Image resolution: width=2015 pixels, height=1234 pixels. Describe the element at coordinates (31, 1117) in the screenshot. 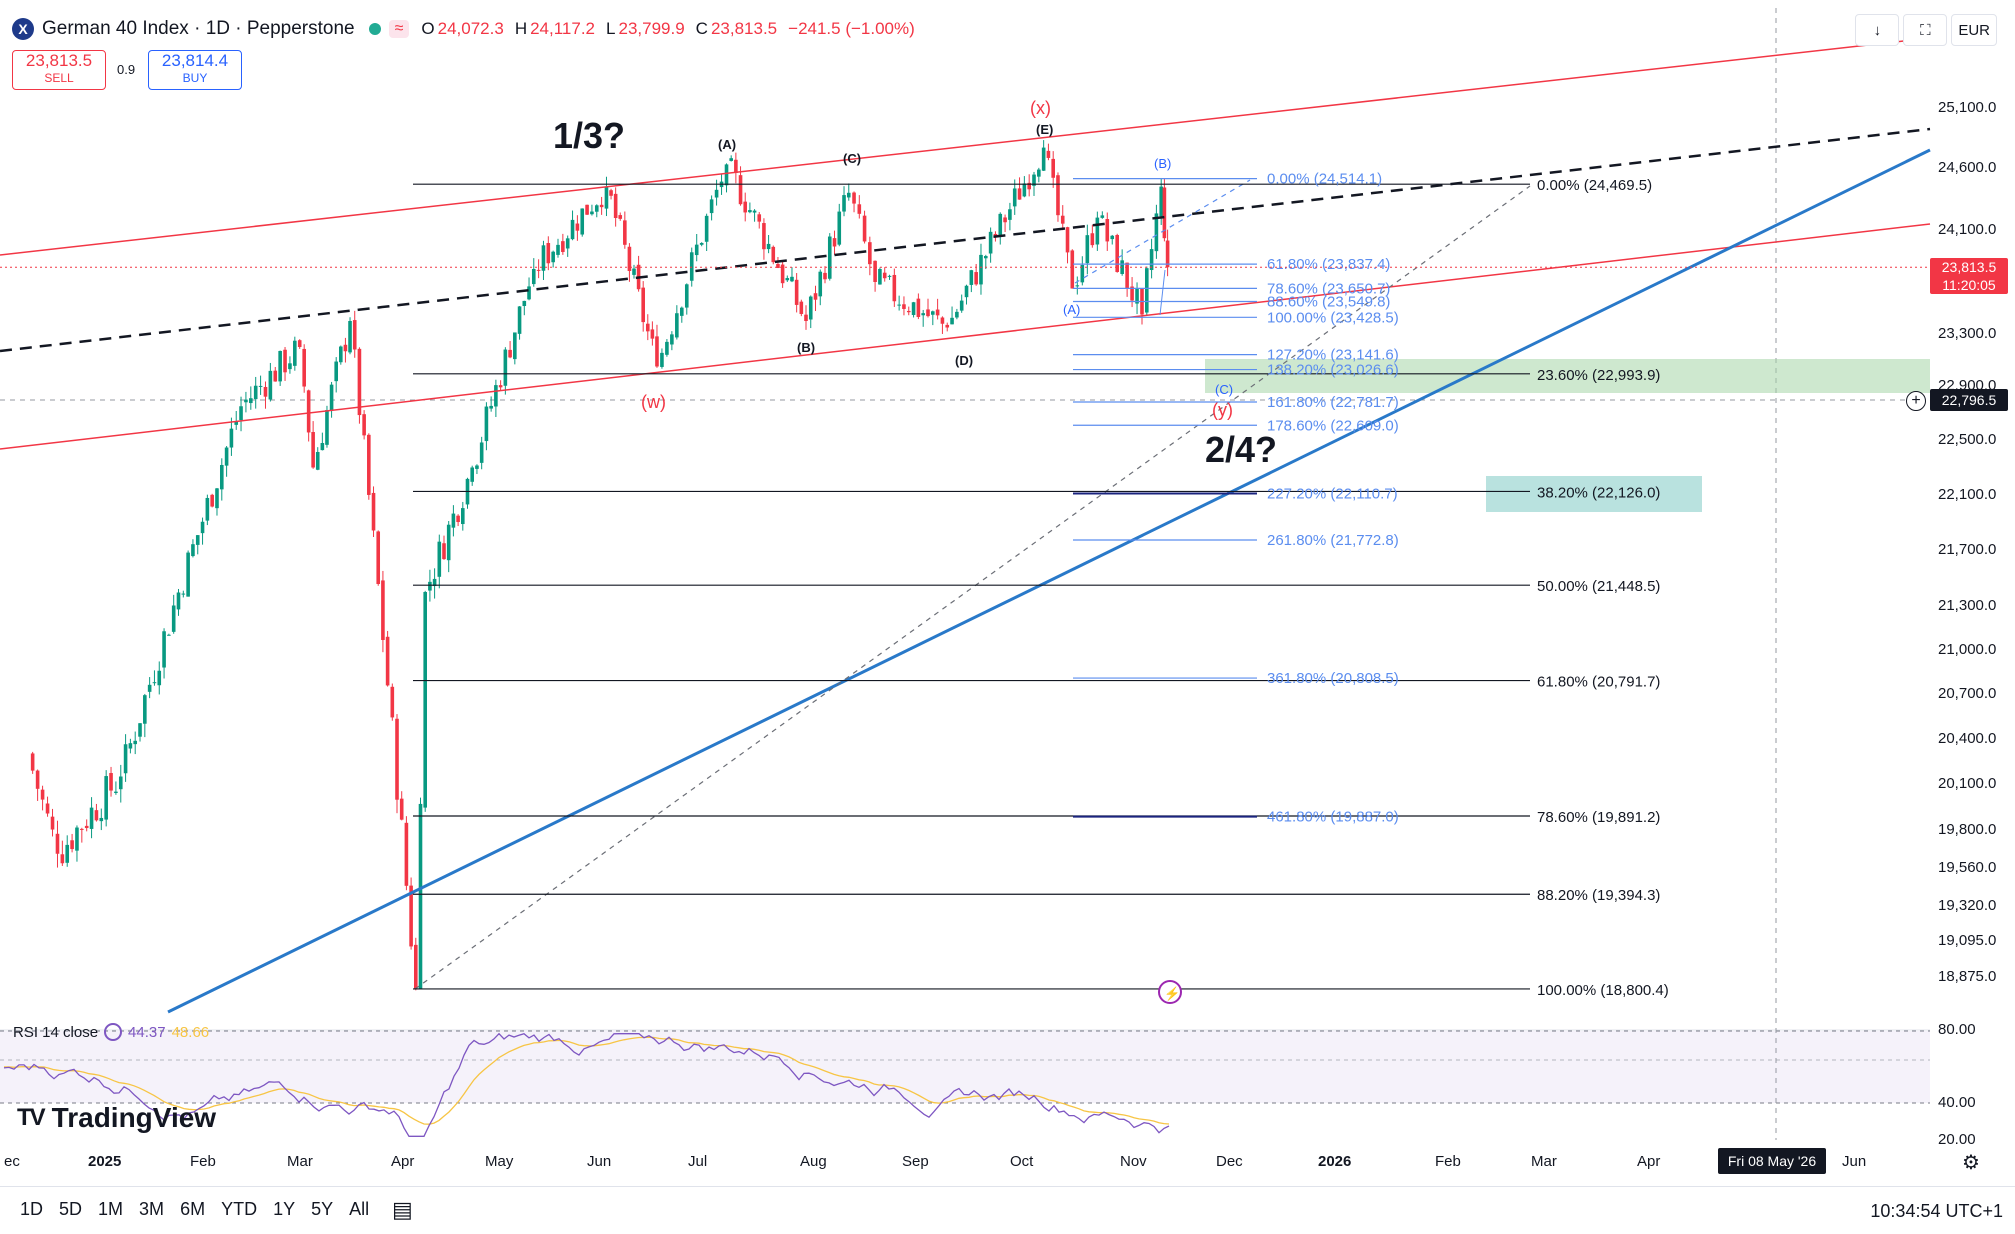

I see `tradingview-mark-icon: TV` at that location.